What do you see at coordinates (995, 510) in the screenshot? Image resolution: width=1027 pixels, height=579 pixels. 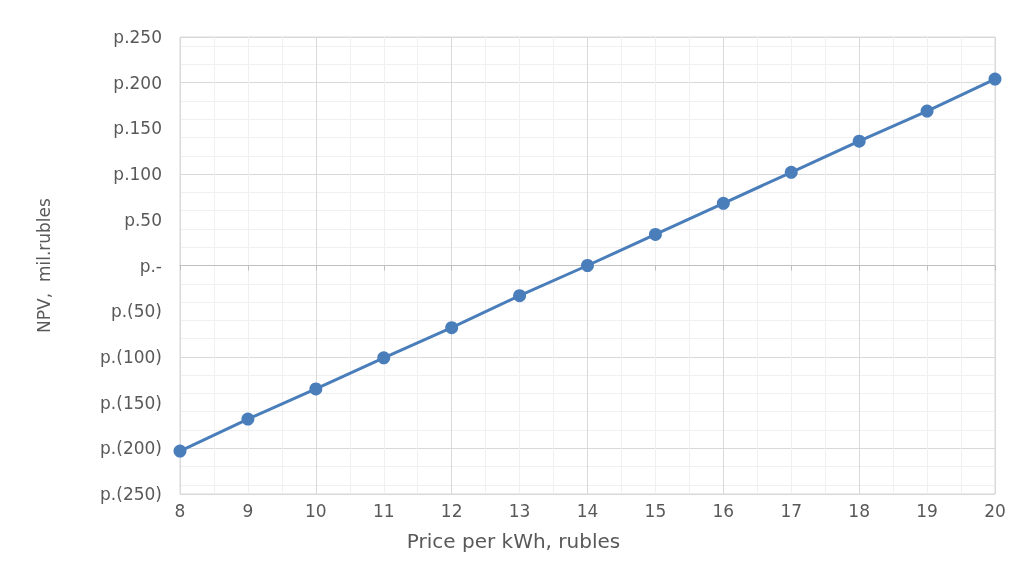 I see `x-tick-label: 20` at bounding box center [995, 510].